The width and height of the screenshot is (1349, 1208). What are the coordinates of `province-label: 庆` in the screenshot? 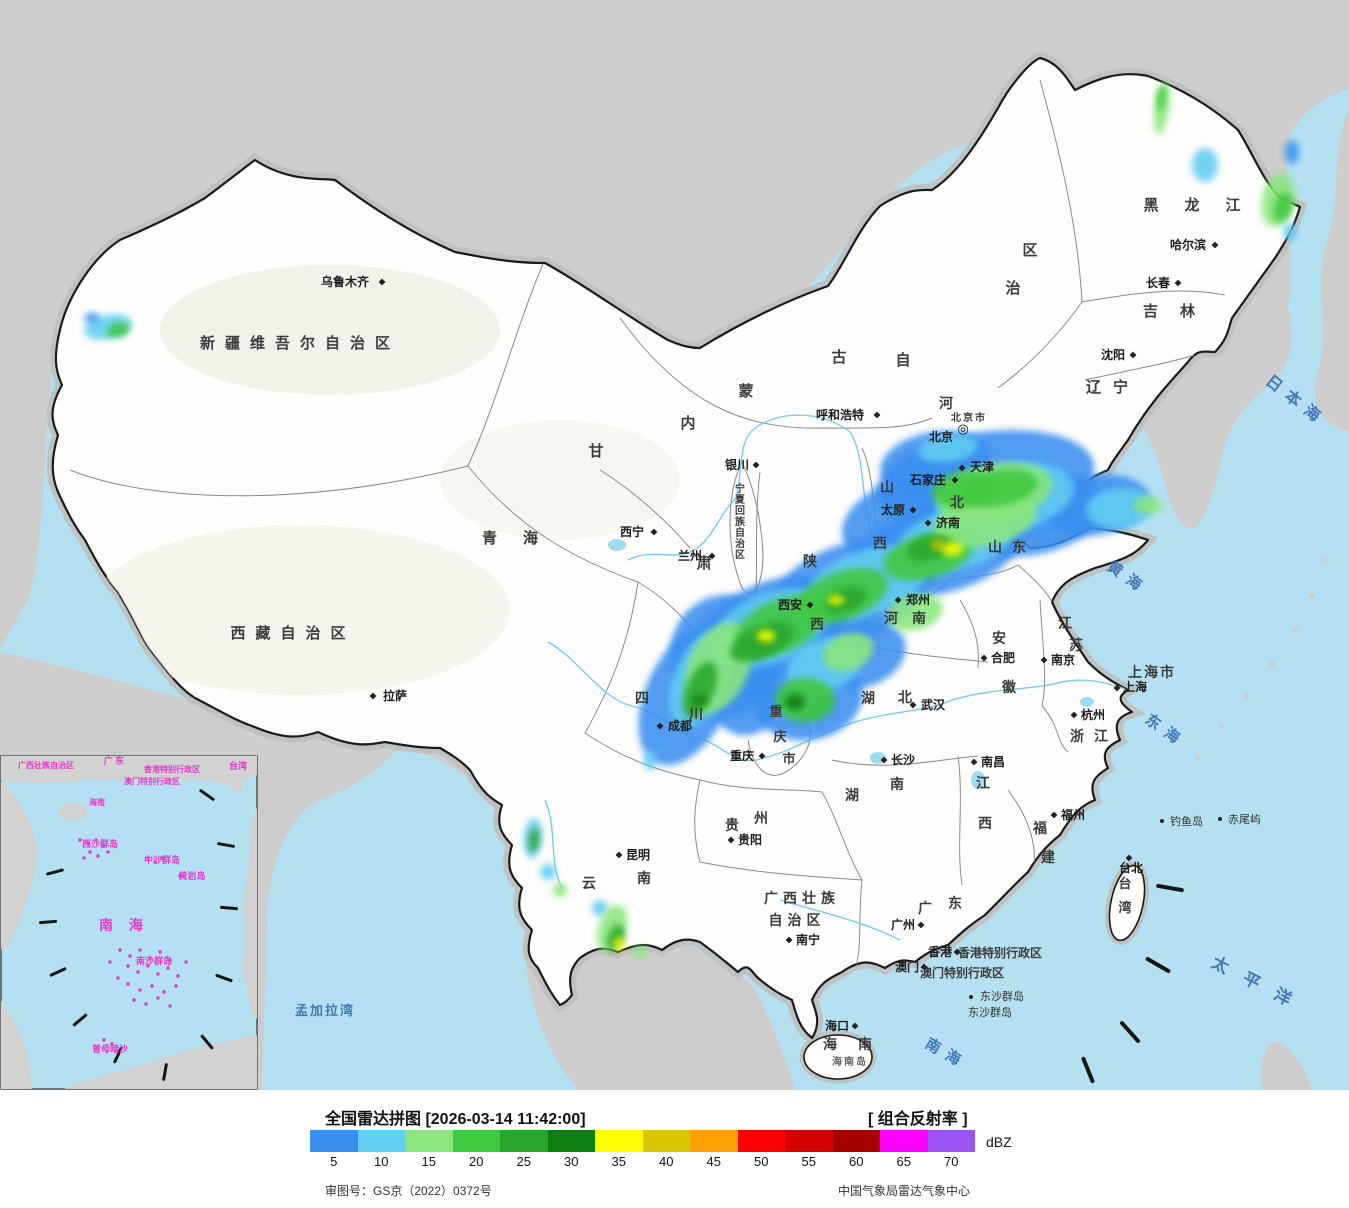 It's located at (780, 736).